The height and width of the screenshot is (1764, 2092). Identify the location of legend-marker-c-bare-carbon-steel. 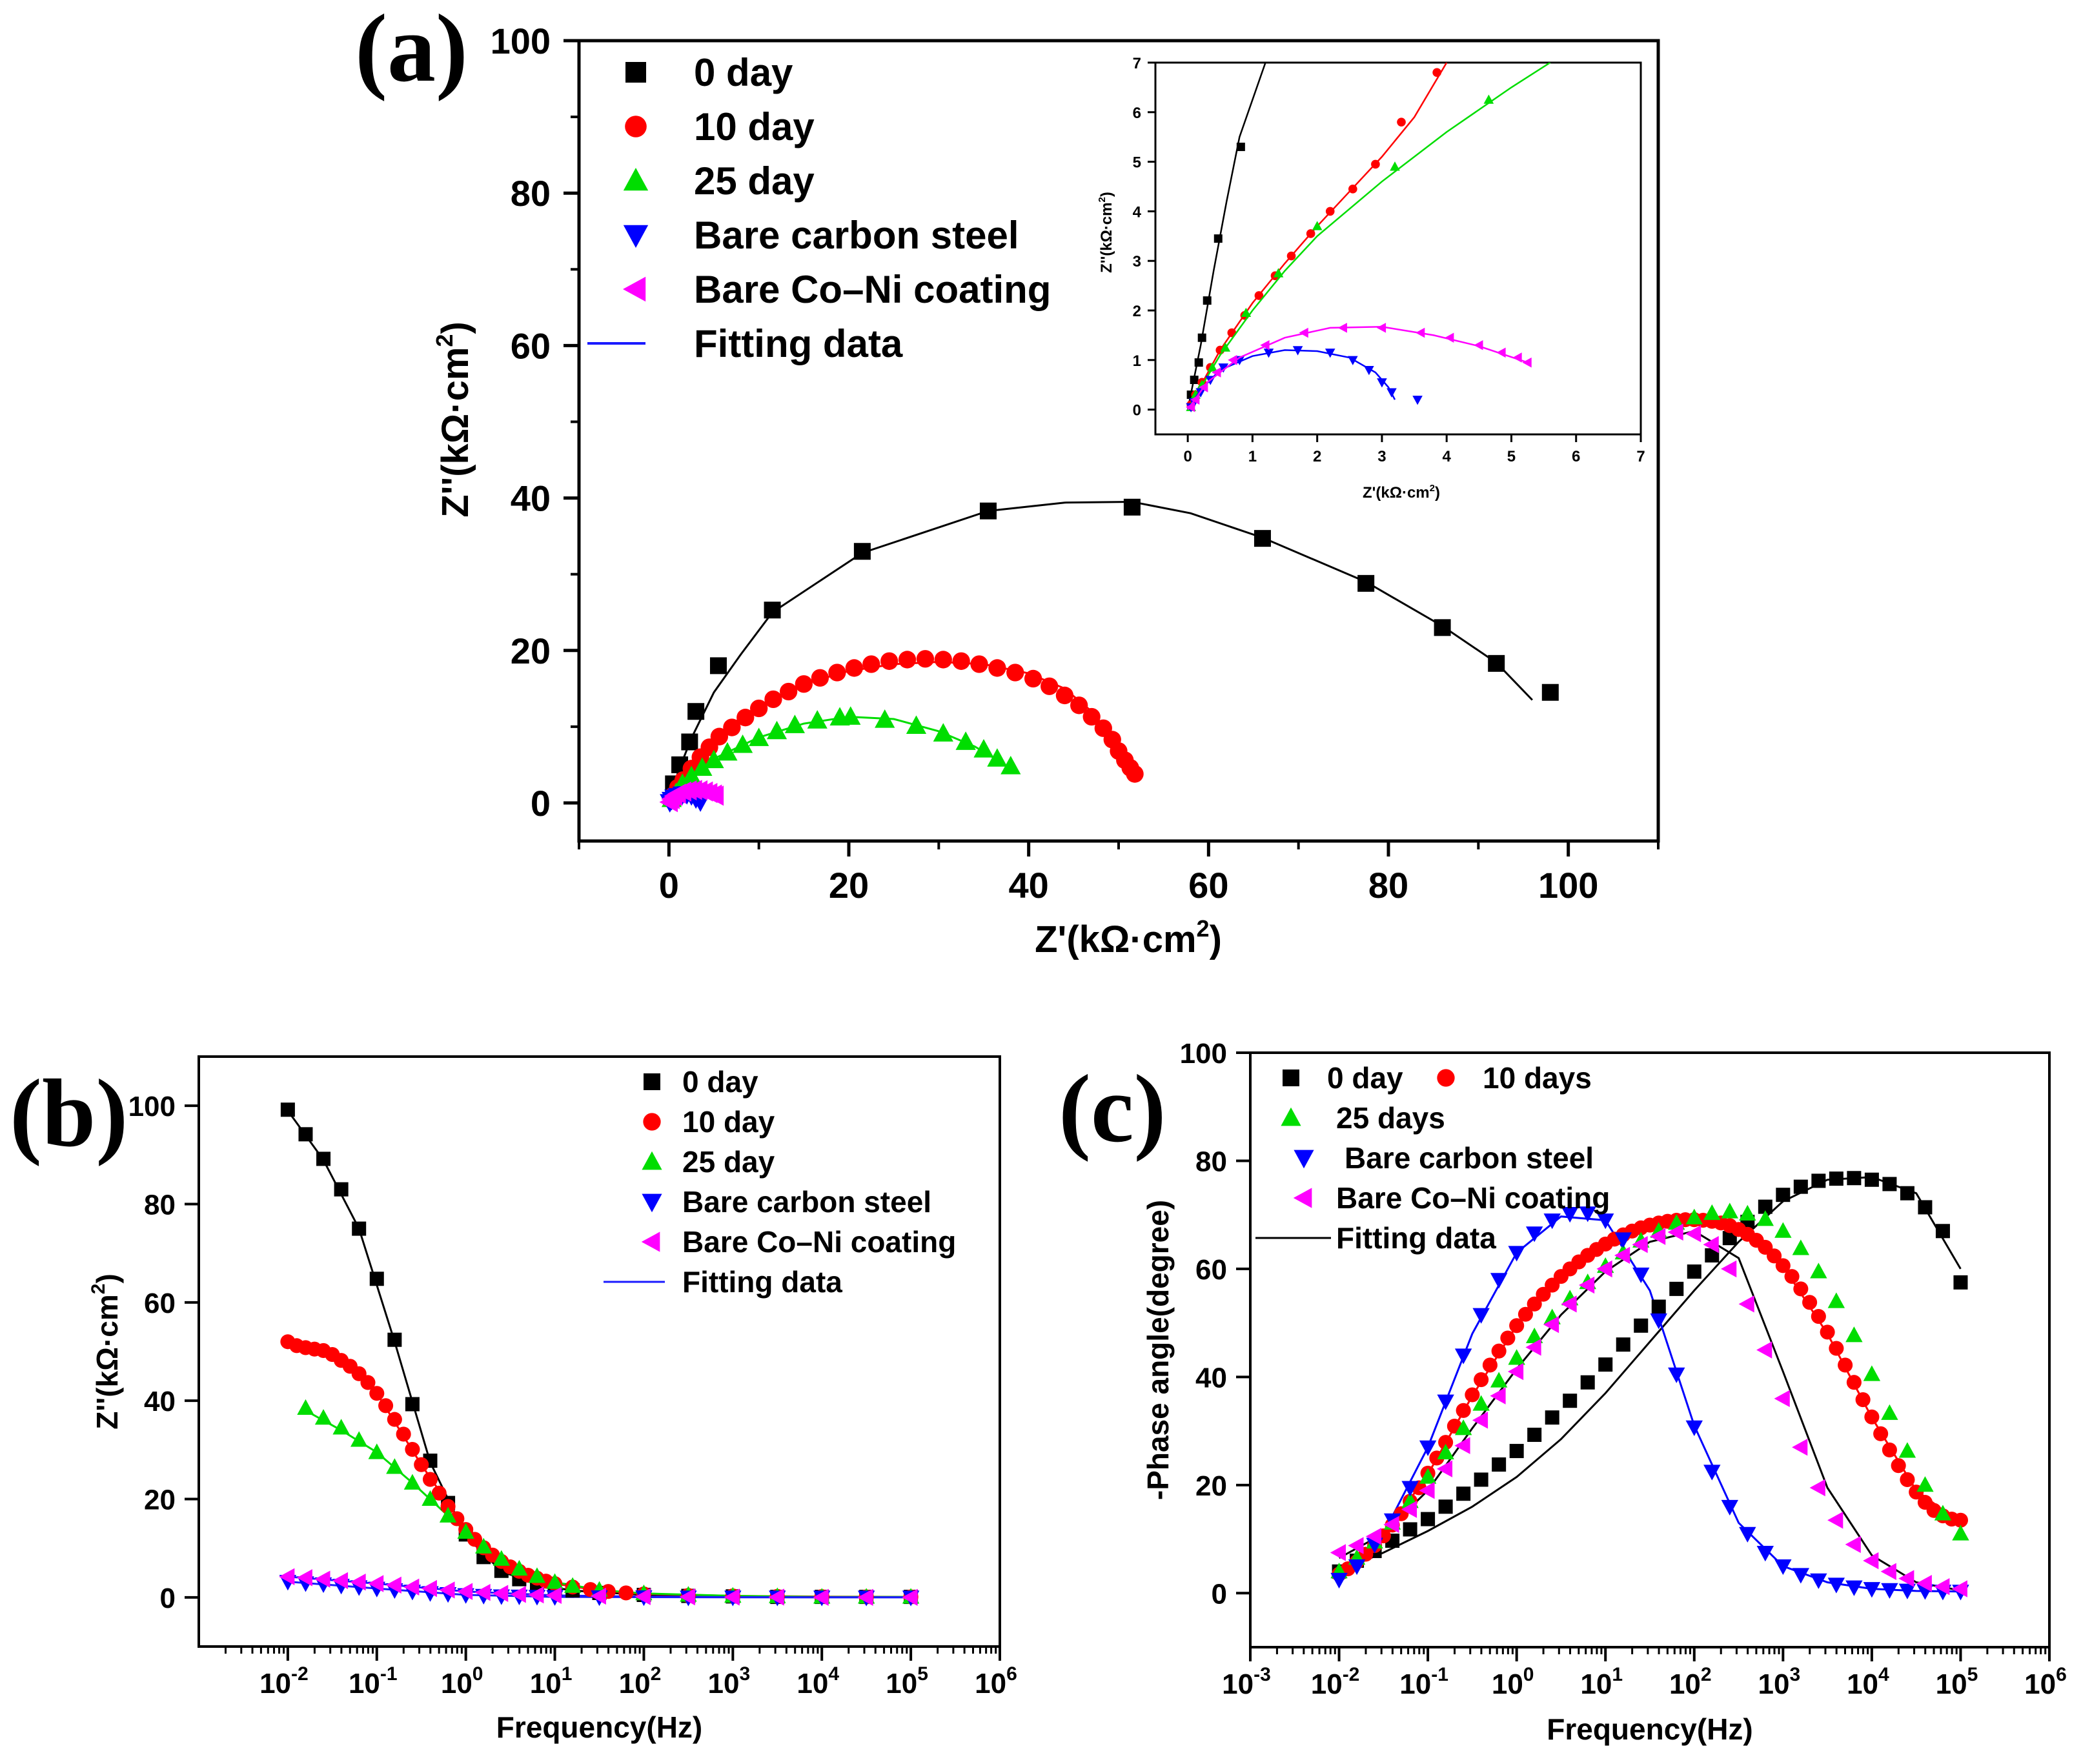
(1304, 1159).